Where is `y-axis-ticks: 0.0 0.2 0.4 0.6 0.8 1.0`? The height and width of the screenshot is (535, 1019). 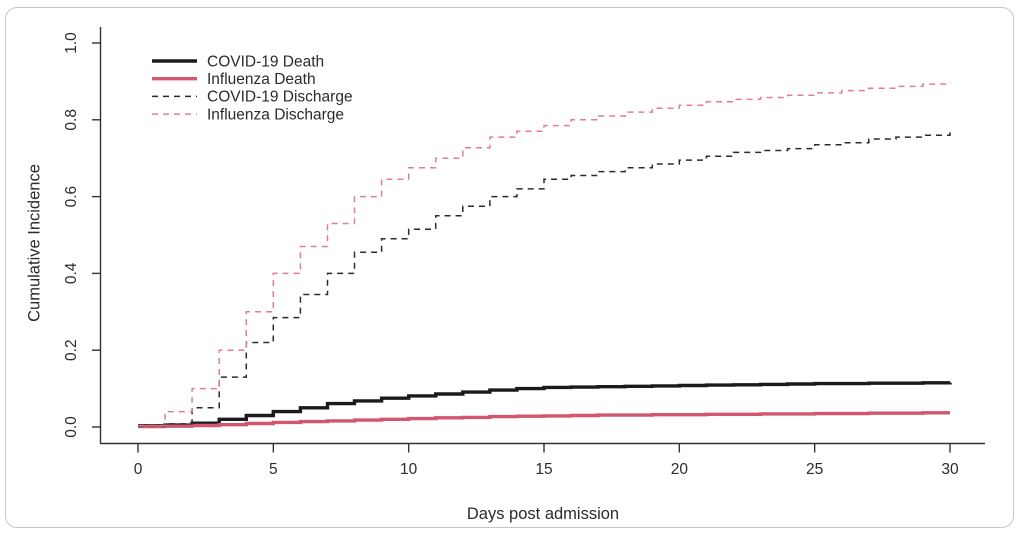 y-axis-ticks: 0.0 0.2 0.4 0.6 0.8 1.0 is located at coordinates (82, 235).